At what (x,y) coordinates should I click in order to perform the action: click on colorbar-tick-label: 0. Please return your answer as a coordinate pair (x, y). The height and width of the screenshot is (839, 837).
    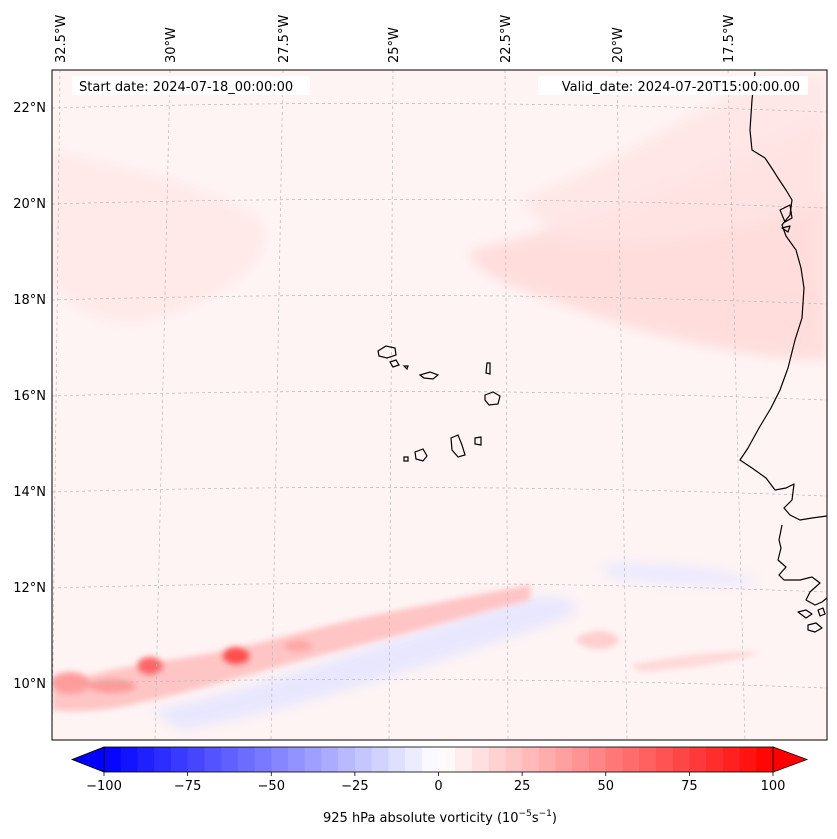
    Looking at the image, I should click on (438, 786).